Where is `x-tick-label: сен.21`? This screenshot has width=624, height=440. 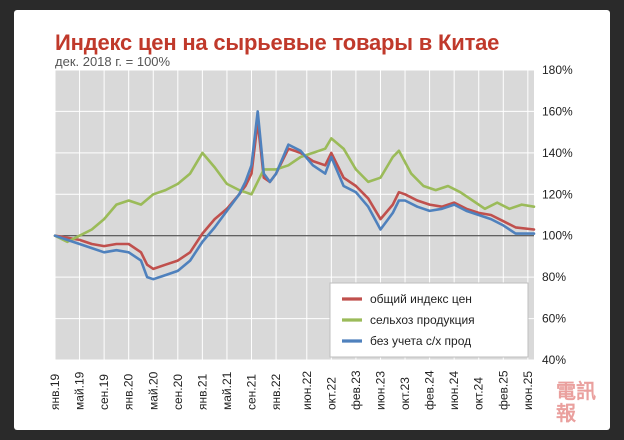
x-tick-label: сен.21 is located at coordinates (252, 392).